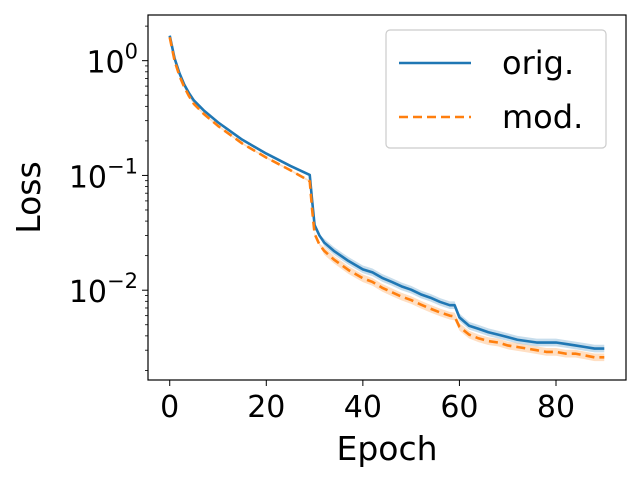 This screenshot has width=640, height=480. Describe the element at coordinates (103, 289) in the screenshot. I see `y-tick-label: 10⁻²` at that location.